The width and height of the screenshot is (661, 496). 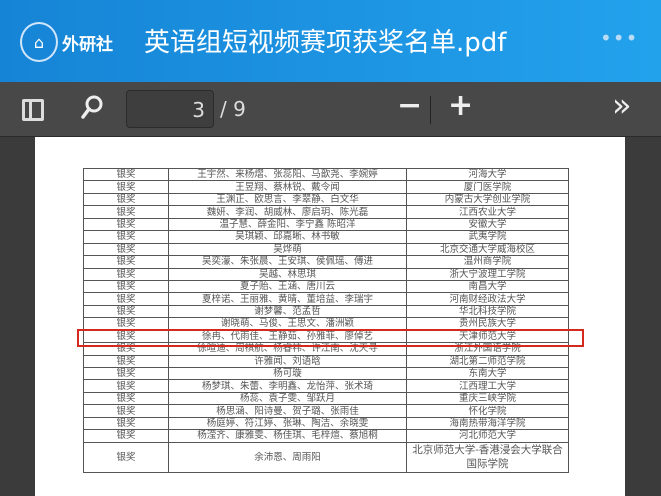 What do you see at coordinates (410, 105) in the screenshot?
I see `zoom-out-button: −` at bounding box center [410, 105].